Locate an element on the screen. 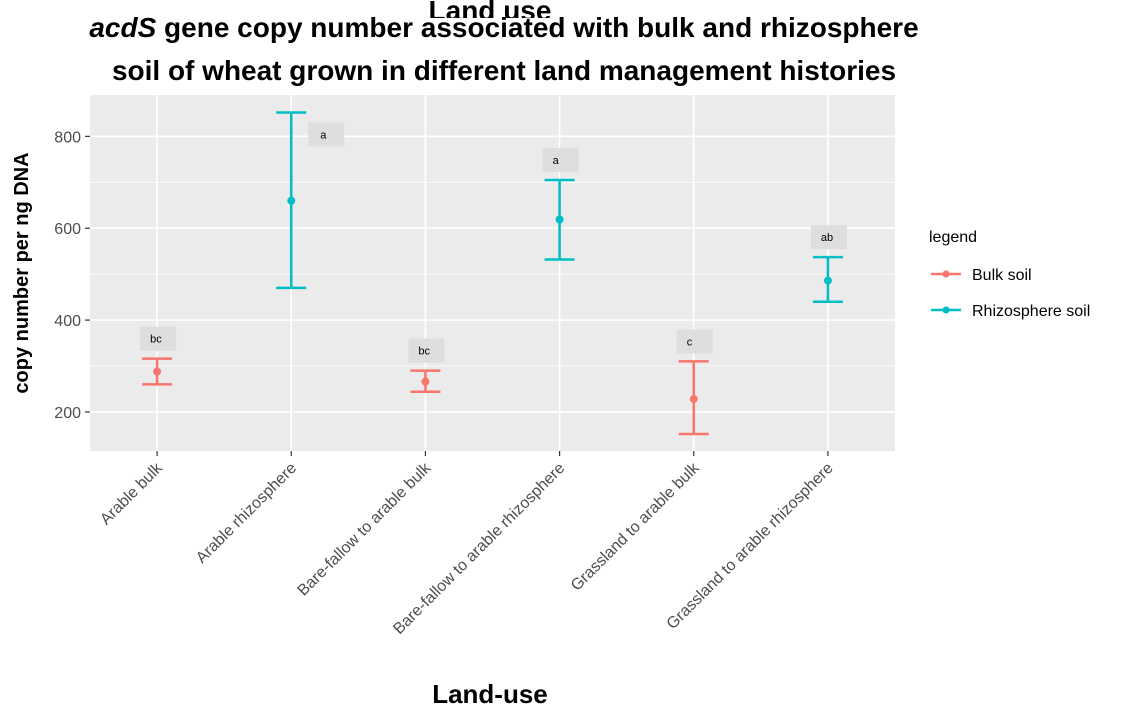  y-tick-label: 600 is located at coordinates (67, 229).